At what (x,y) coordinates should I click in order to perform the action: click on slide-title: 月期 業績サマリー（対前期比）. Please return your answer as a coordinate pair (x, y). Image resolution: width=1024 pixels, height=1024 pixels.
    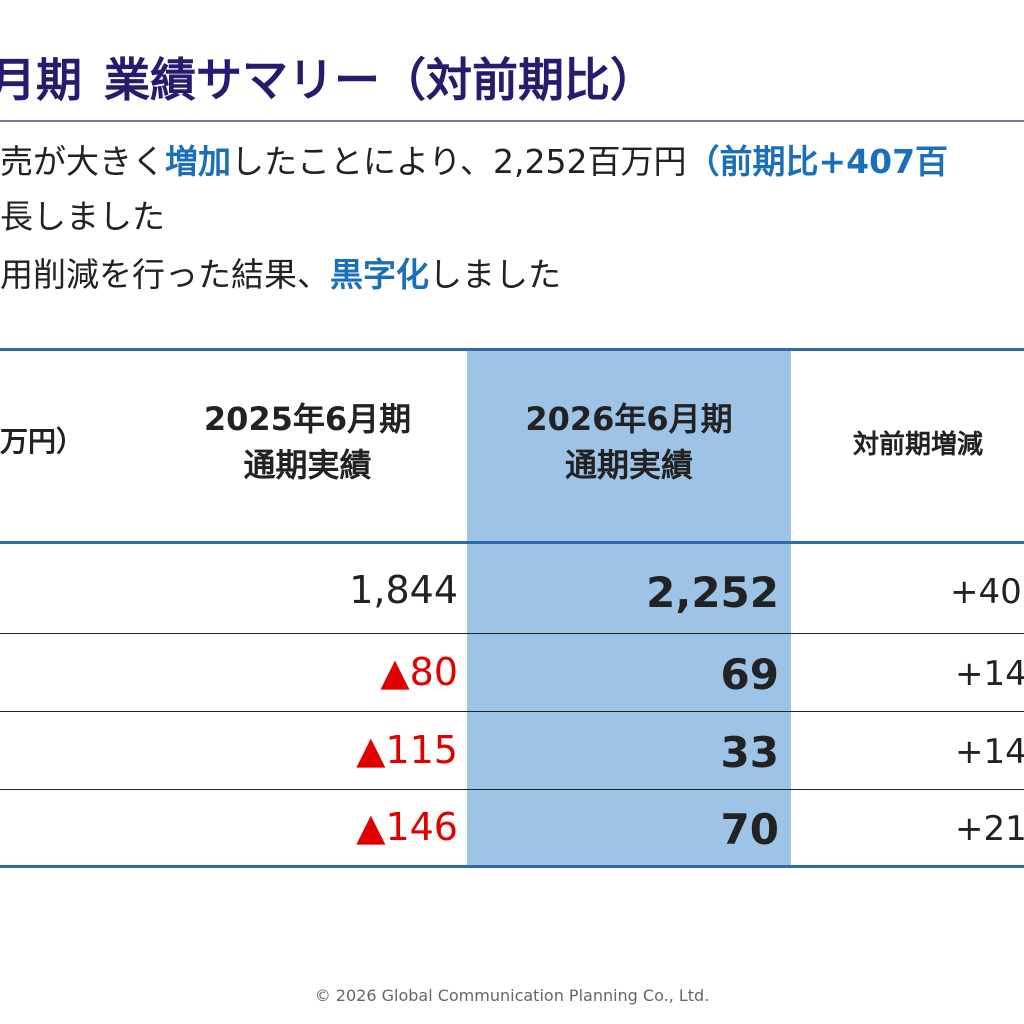
    Looking at the image, I should click on (512, 80).